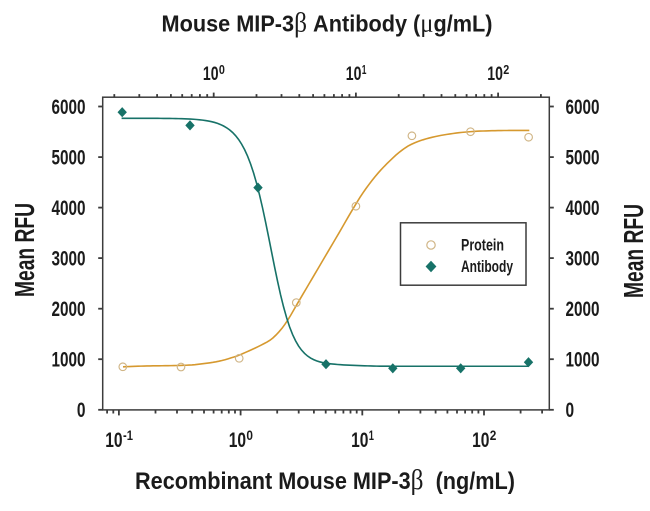 The width and height of the screenshot is (650, 511). I want to click on svg-text: -1, so click(128, 435).